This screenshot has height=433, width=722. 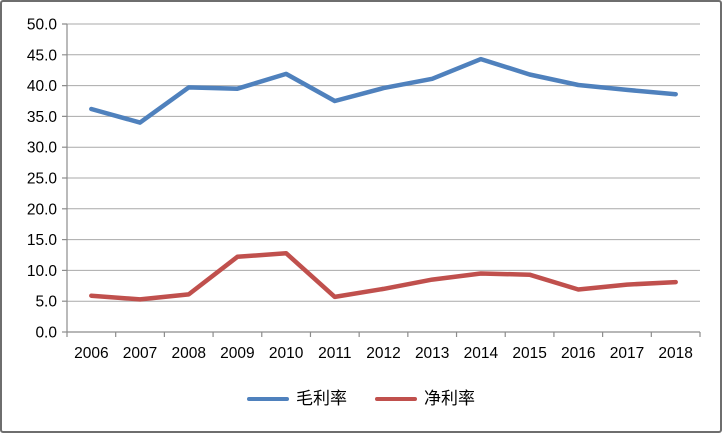 I want to click on legend-label-gross-margin: 毛利率, so click(x=321, y=398).